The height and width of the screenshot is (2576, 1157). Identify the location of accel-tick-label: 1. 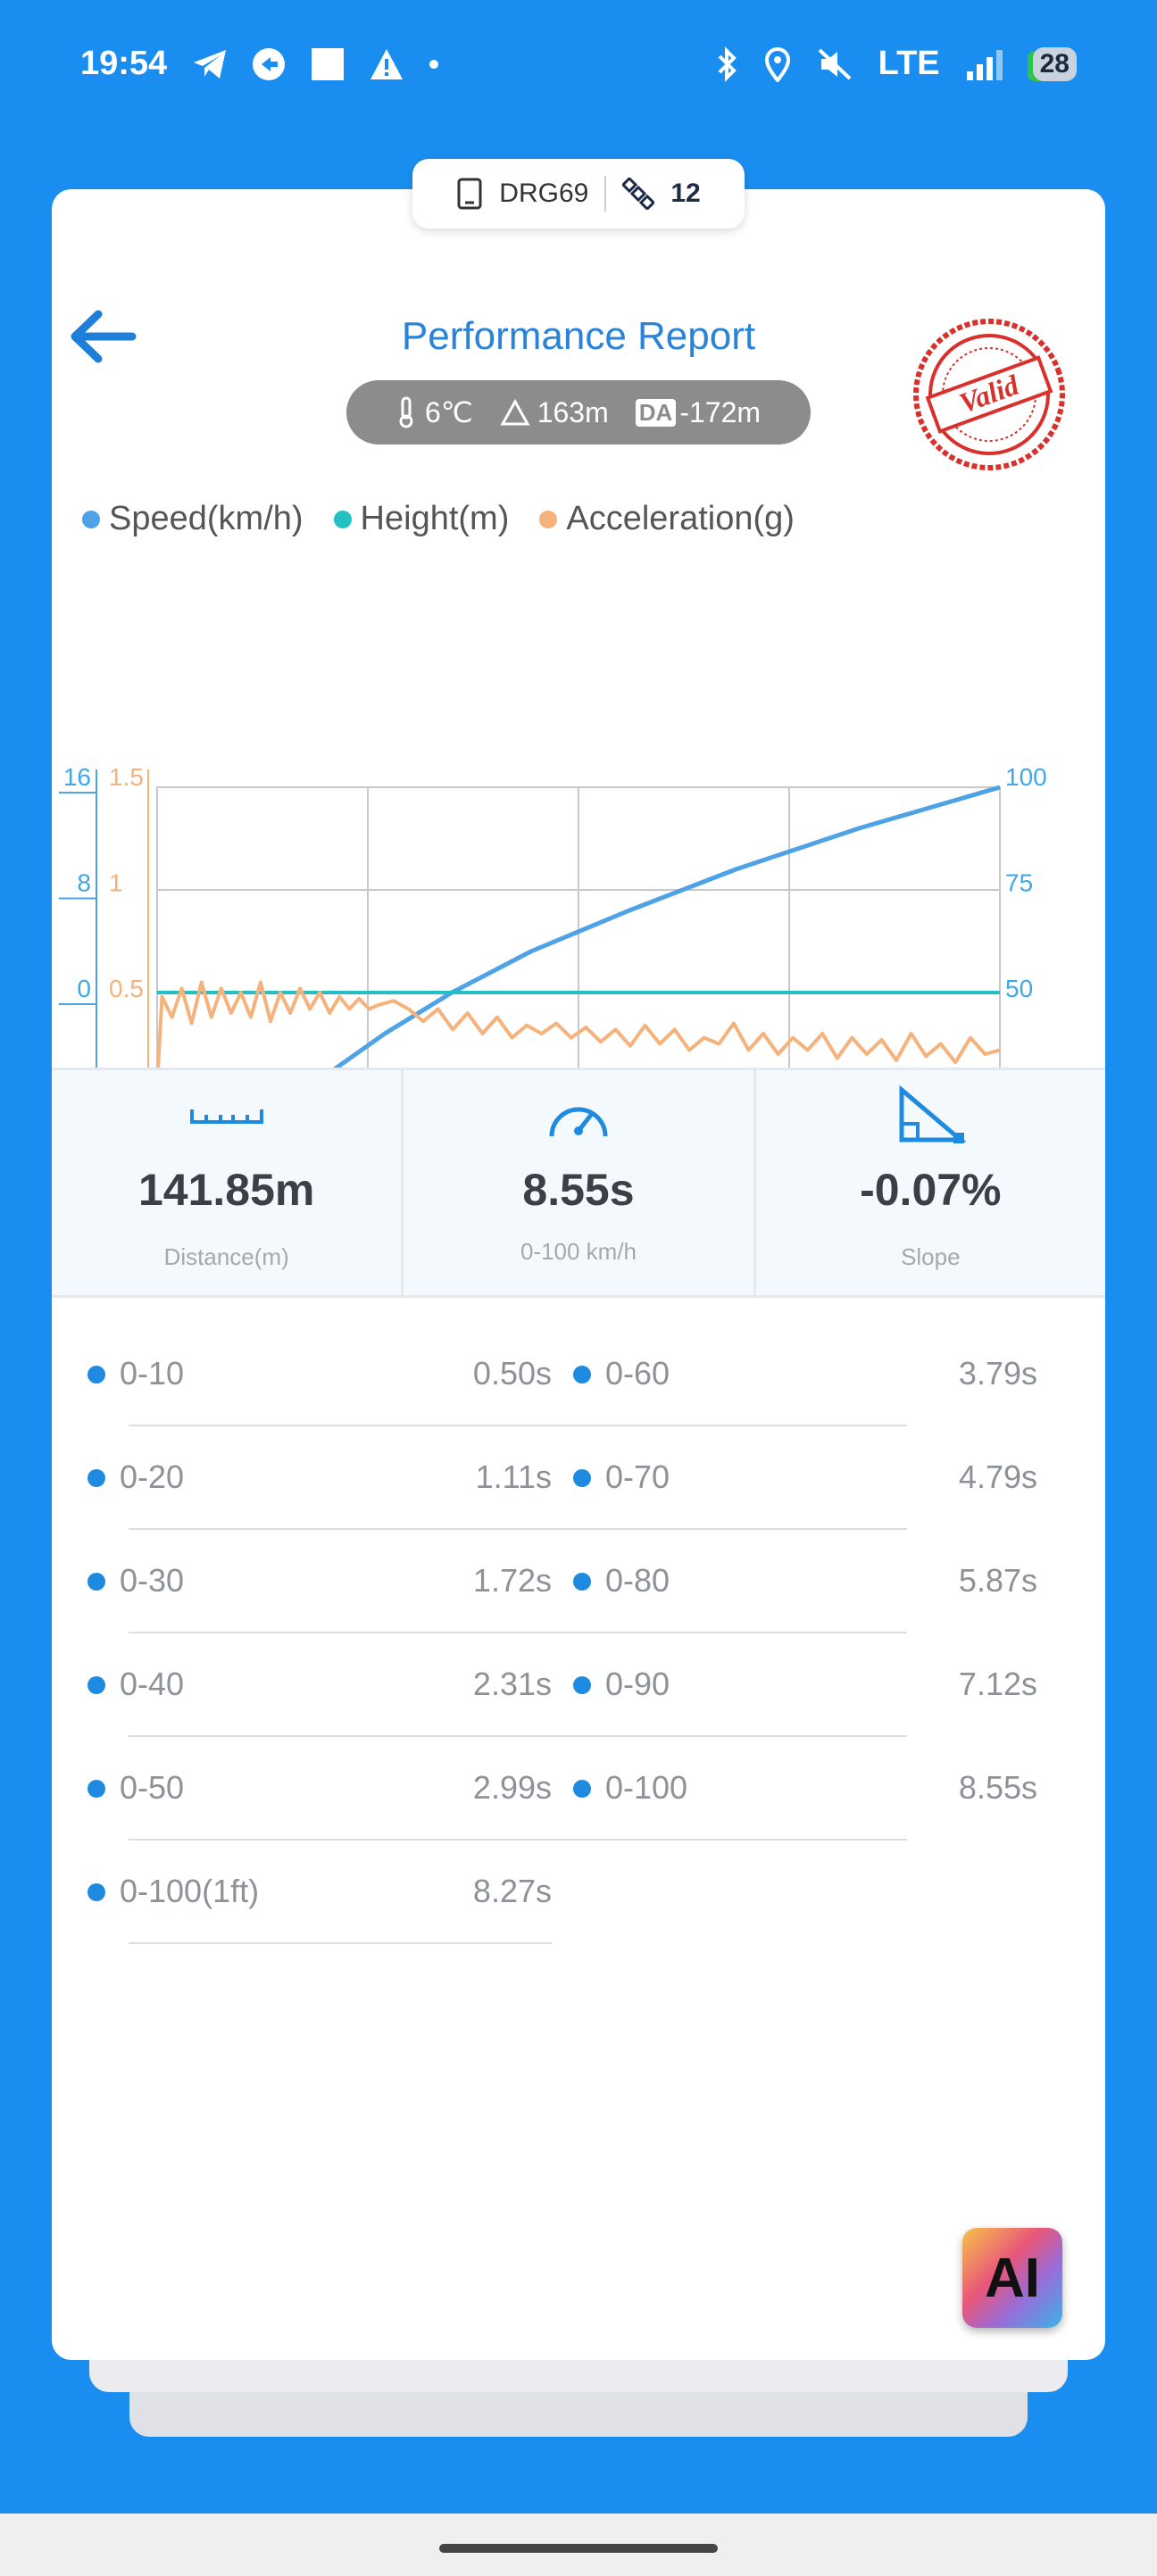
(116, 883).